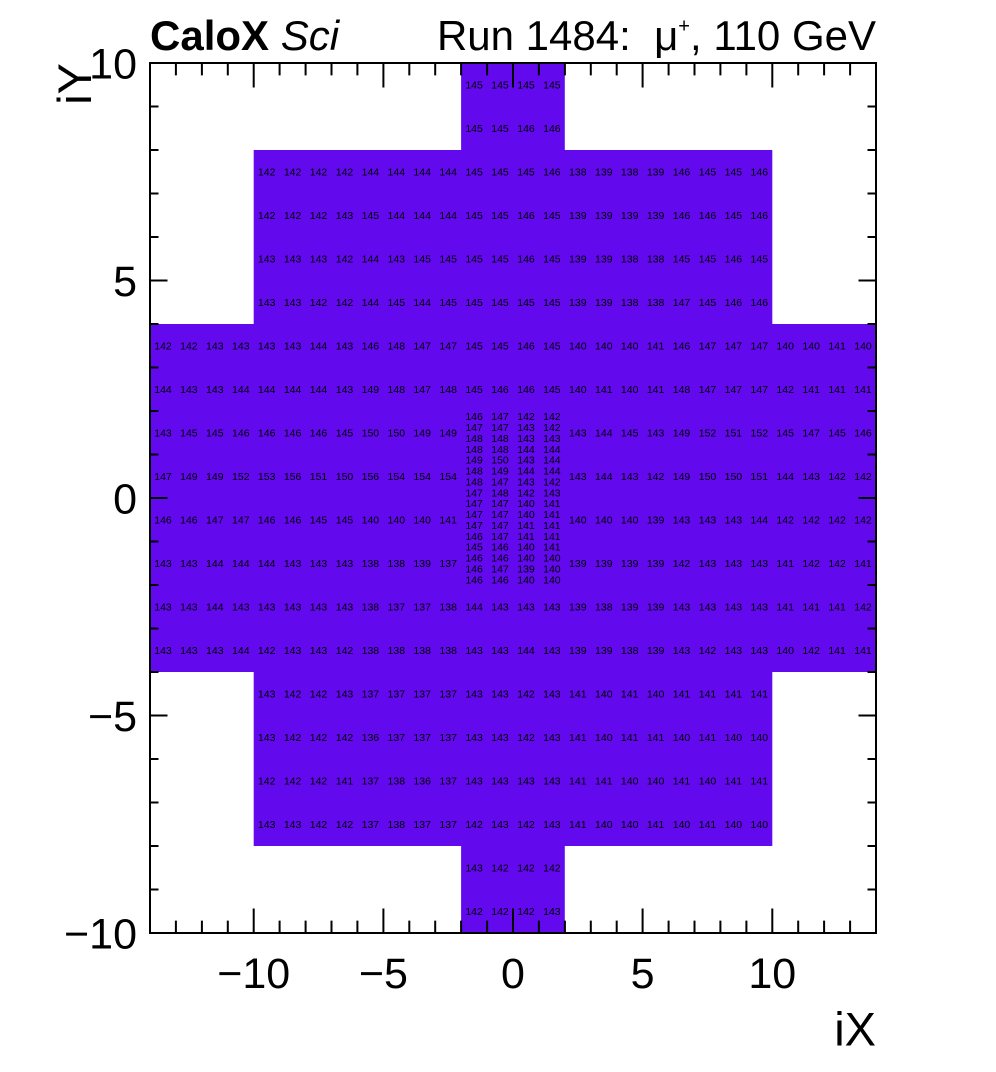 This screenshot has width=996, height=1072. I want to click on svg-text: CaloX Sci, so click(245, 35).